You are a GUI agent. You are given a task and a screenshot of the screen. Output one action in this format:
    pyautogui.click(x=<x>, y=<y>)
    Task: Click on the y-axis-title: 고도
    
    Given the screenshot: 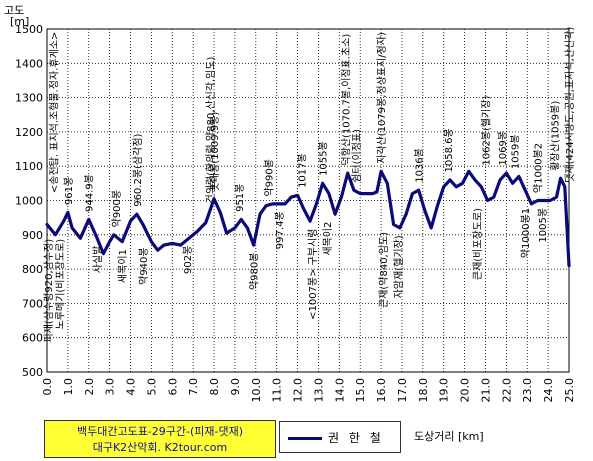 What is the action you would take?
    pyautogui.click(x=14, y=10)
    